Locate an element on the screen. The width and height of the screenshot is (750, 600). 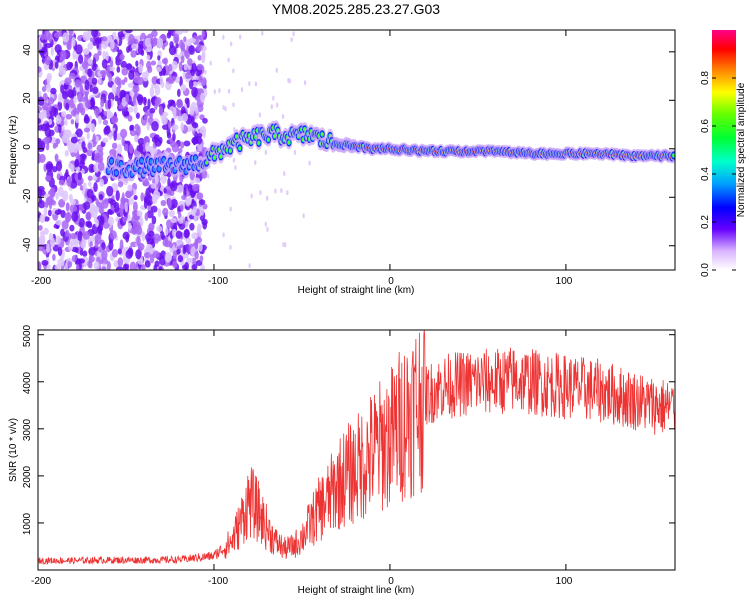
p2-xtick-label: 0 is located at coordinates (391, 581).